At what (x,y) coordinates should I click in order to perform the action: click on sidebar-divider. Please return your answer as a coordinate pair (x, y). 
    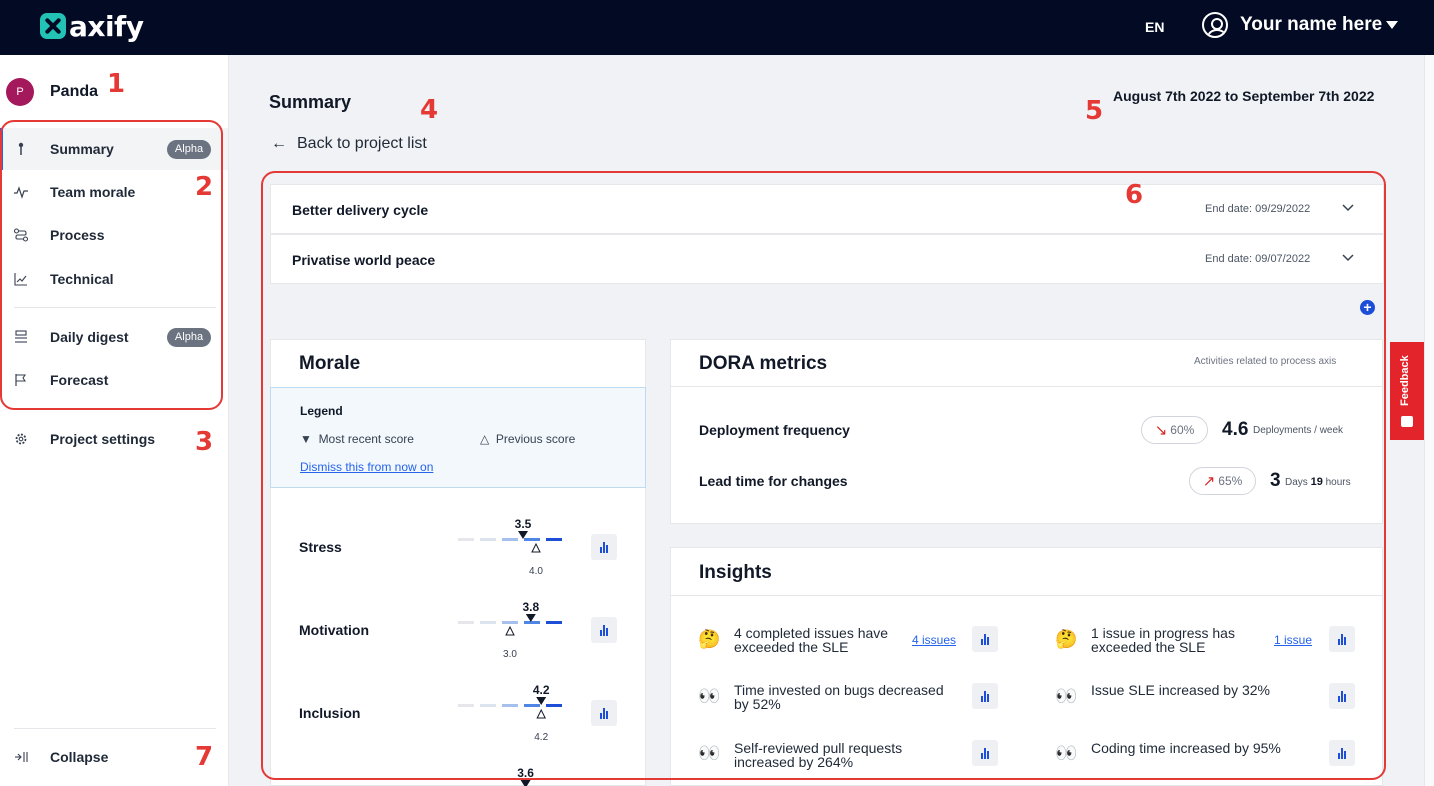
    Looking at the image, I should click on (115, 728).